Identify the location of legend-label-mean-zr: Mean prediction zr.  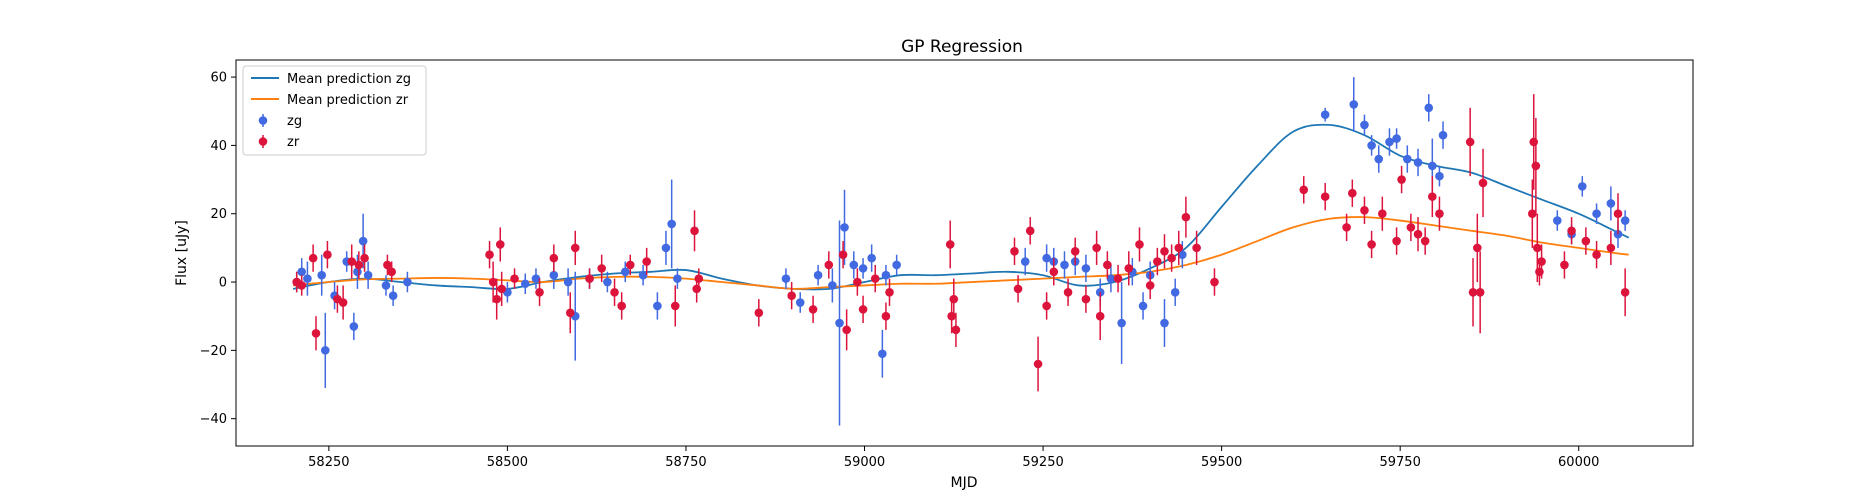
(348, 100).